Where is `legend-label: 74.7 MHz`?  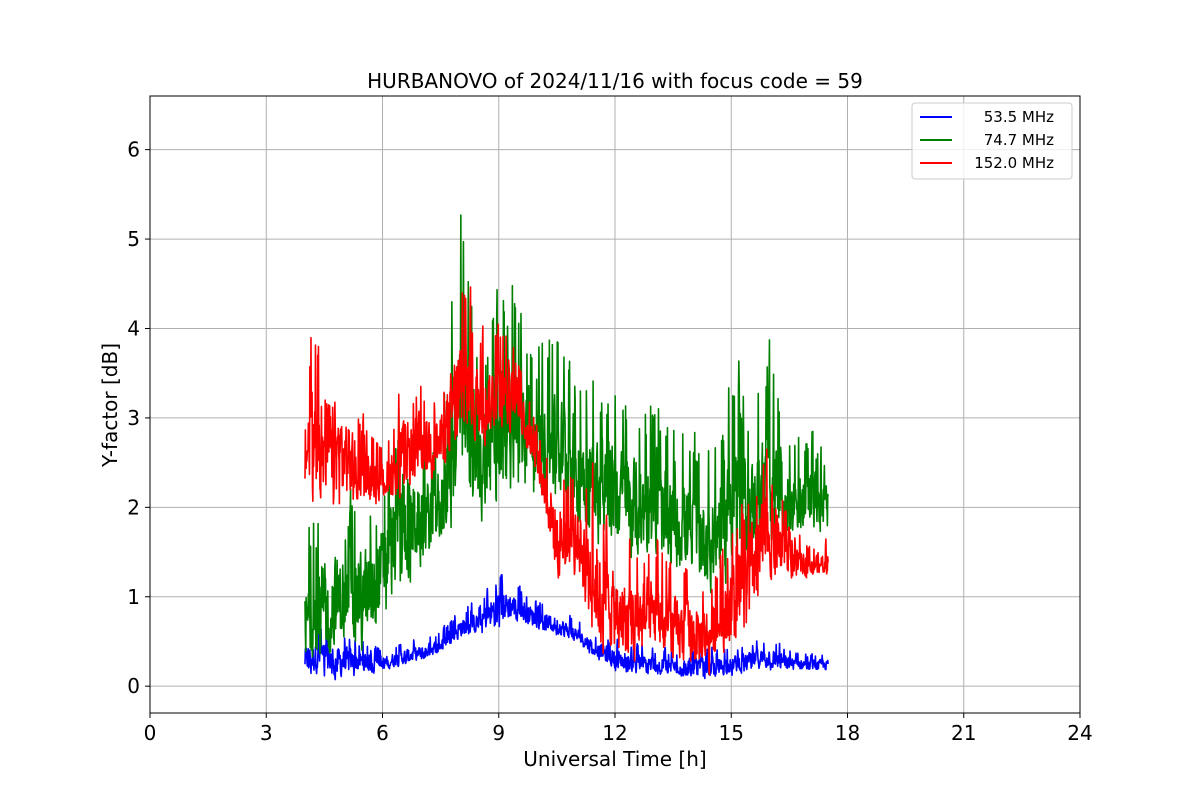
legend-label: 74.7 MHz is located at coordinates (1019, 140).